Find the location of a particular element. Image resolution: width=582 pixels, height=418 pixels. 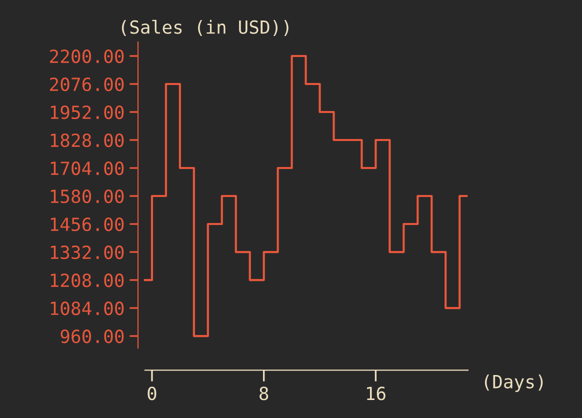

y-tick-label: 2076.00 is located at coordinates (87, 85).